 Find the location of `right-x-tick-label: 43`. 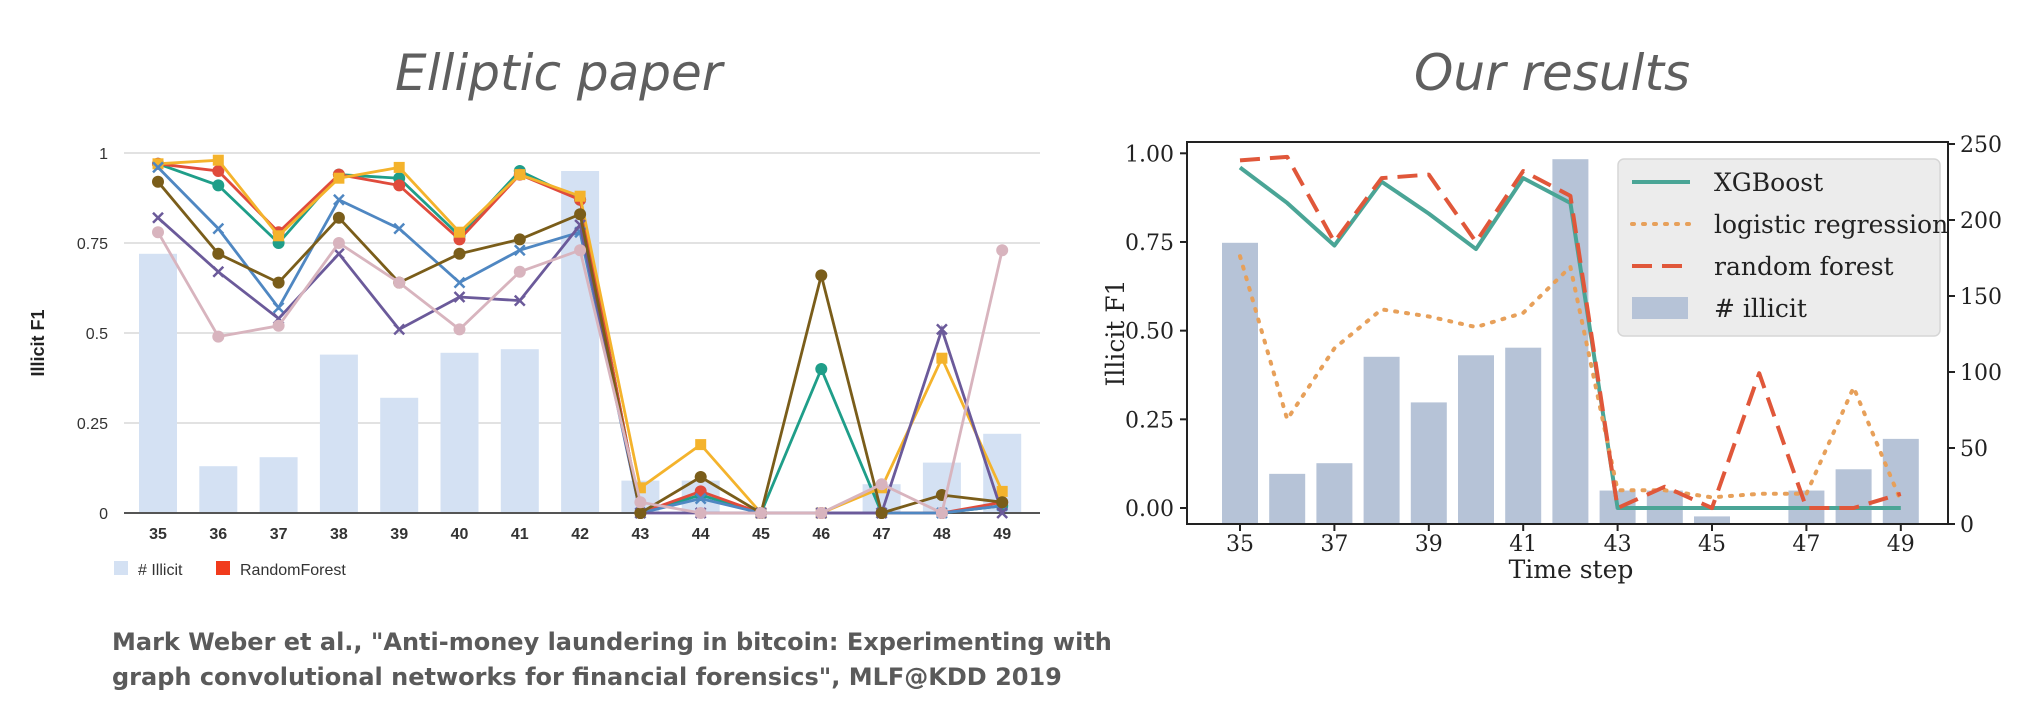

right-x-tick-label: 43 is located at coordinates (1618, 544).